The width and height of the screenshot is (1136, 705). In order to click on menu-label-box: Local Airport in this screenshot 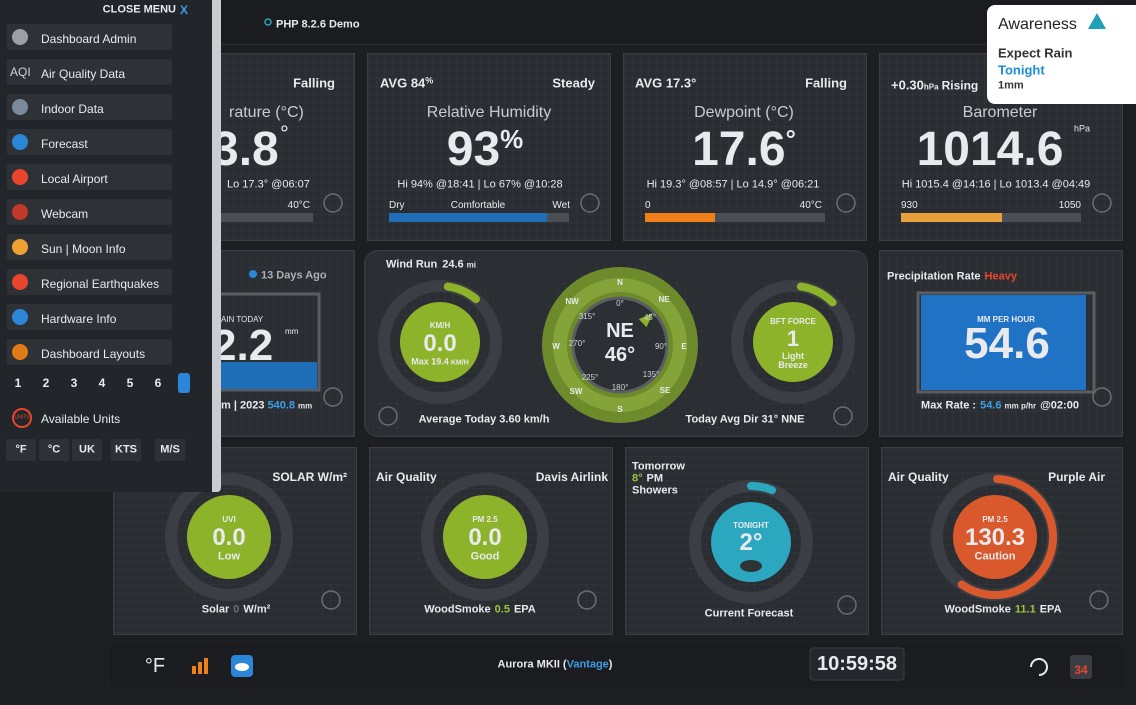, I will do `click(74, 179)`.